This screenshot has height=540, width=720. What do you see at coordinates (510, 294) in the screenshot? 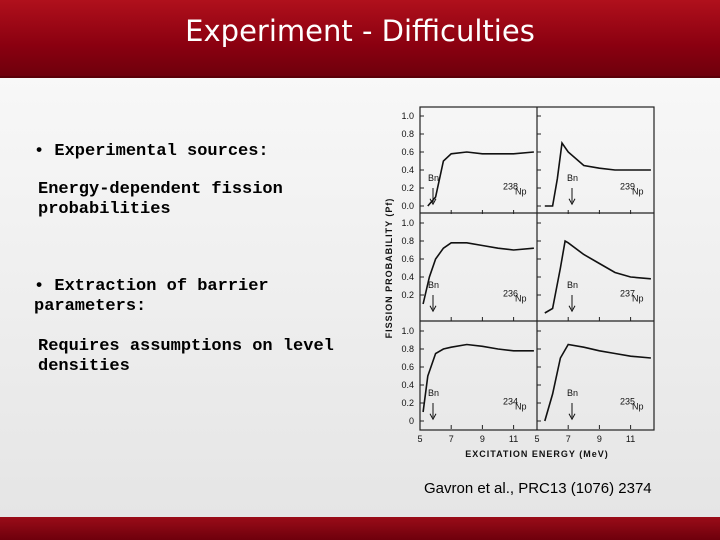
I see `isotope-mass: 236` at bounding box center [510, 294].